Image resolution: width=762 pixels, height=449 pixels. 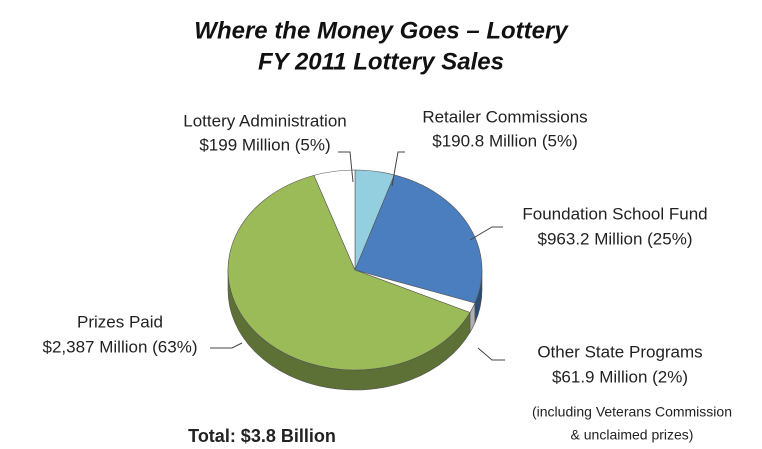 What do you see at coordinates (620, 376) in the screenshot?
I see `slice-value-label: $61.9 Million (2%)` at bounding box center [620, 376].